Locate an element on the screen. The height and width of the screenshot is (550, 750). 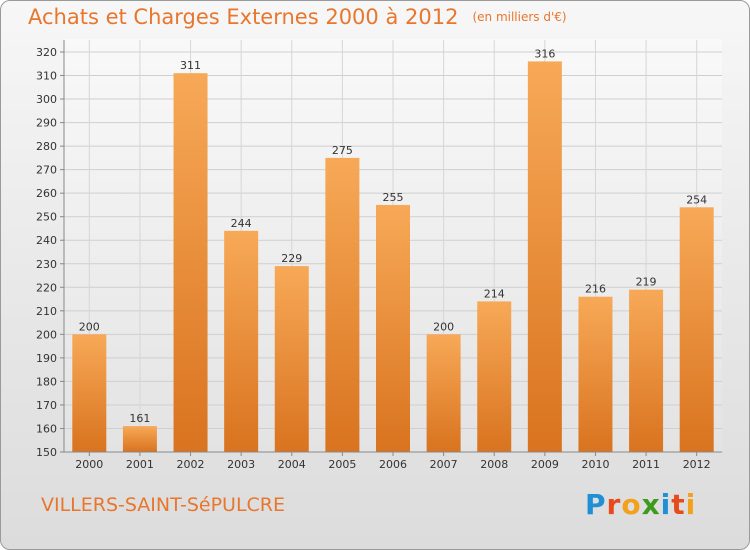
y-tick-label: 280 is located at coordinates (46, 146).